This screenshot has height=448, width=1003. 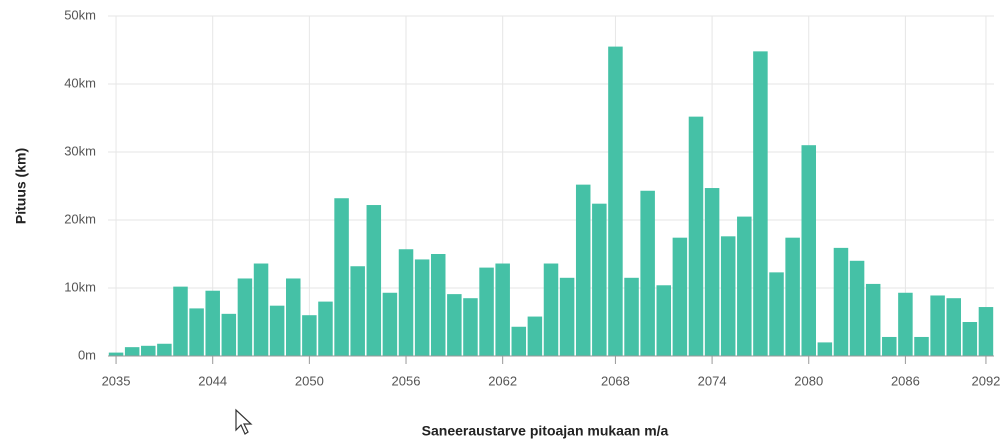 I want to click on mouse-cursor, so click(x=244, y=421).